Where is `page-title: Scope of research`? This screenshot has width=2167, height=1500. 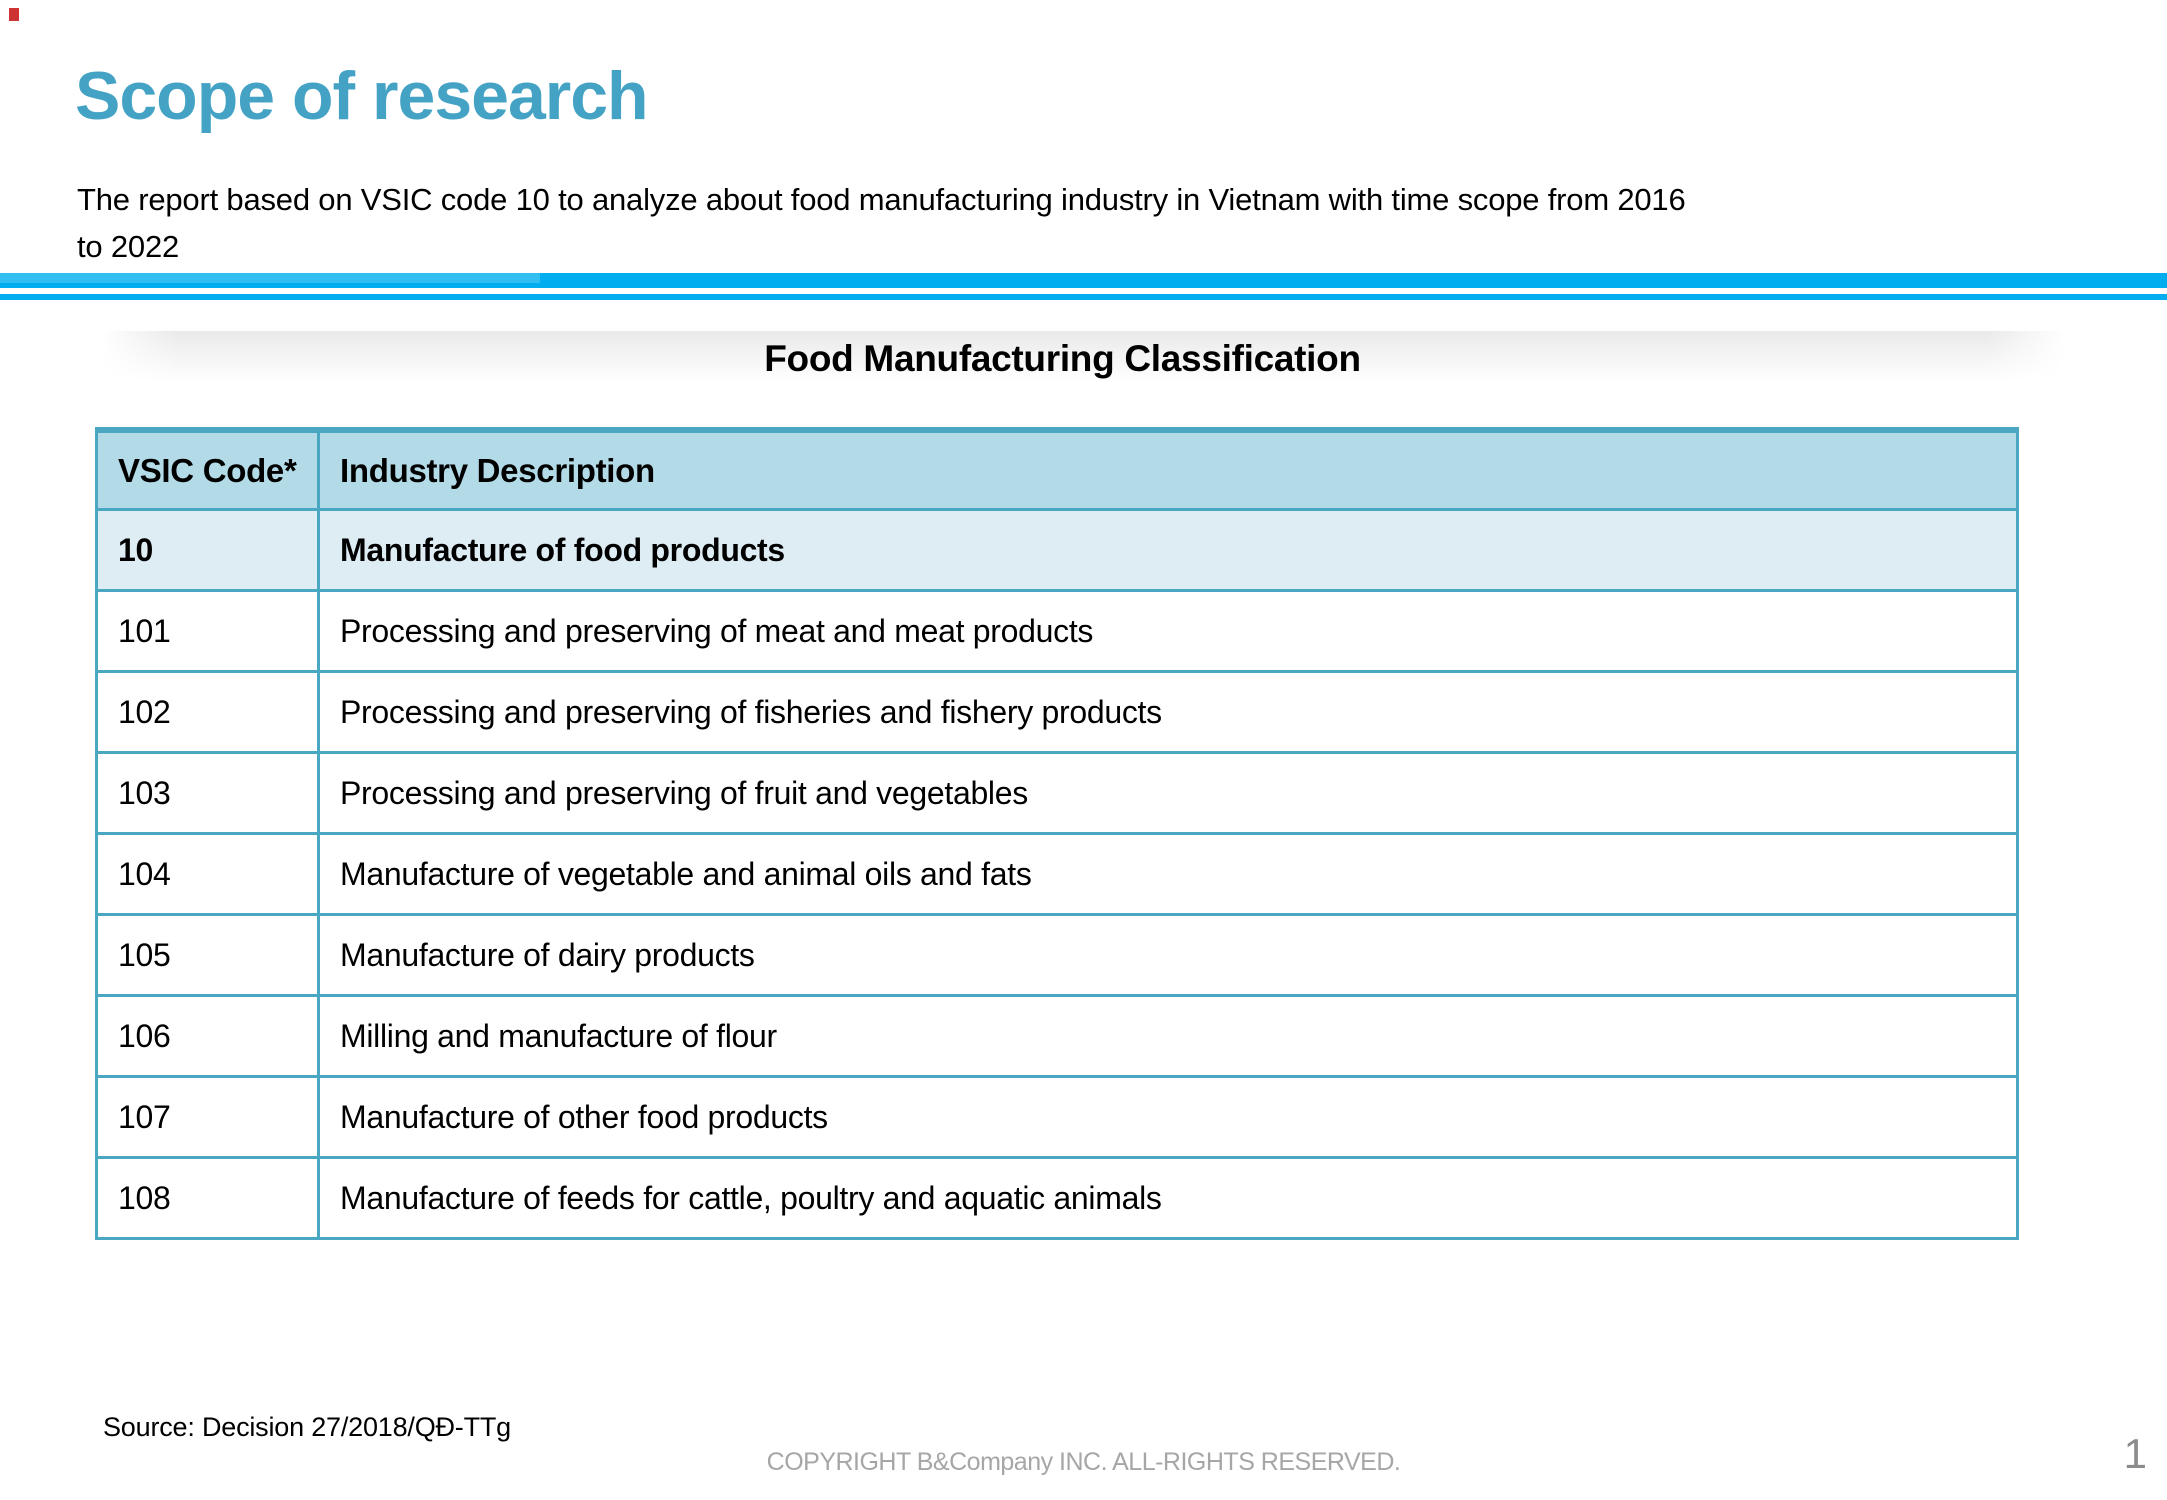
page-title: Scope of research is located at coordinates (362, 95).